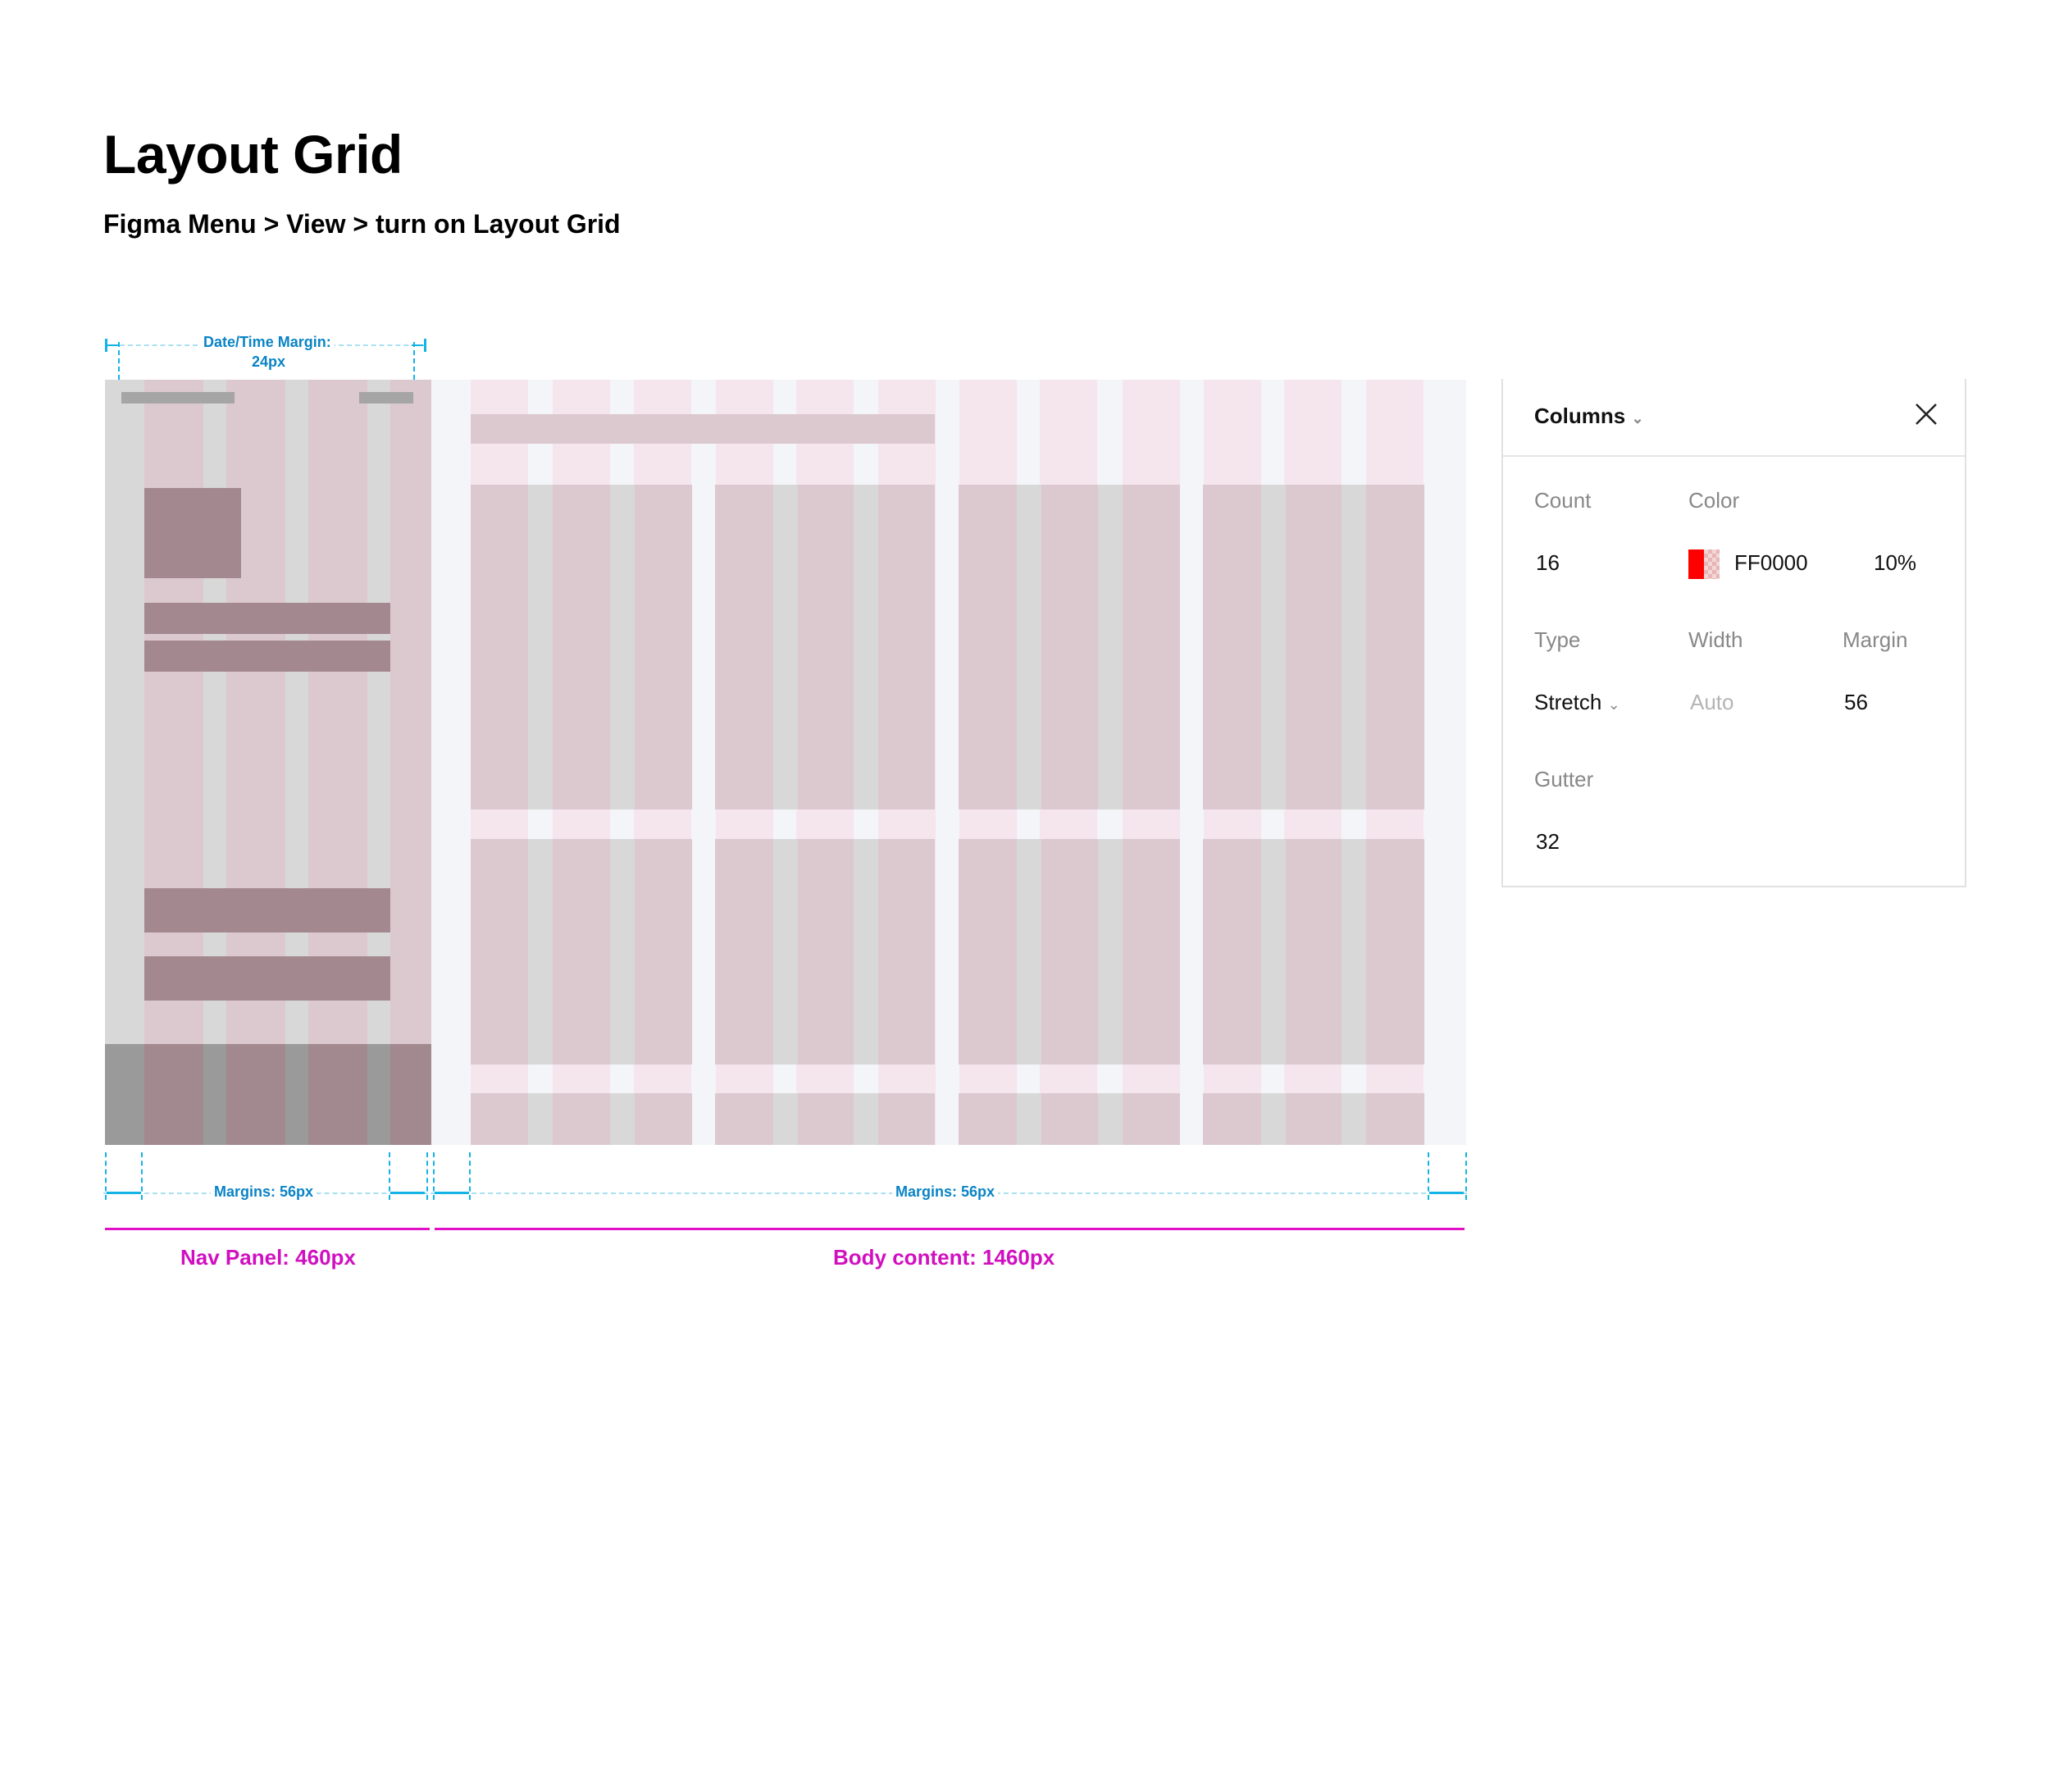 This screenshot has height=1792, width=2050. I want to click on nav-margins-label: Margins: 56px, so click(264, 1192).